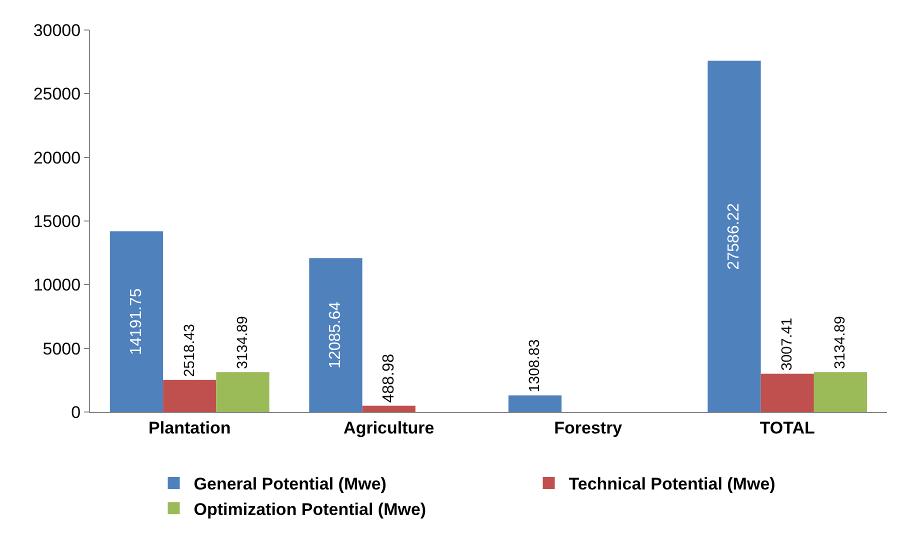 The height and width of the screenshot is (538, 917). What do you see at coordinates (588, 428) in the screenshot?
I see `x-tick-label: Forestry` at bounding box center [588, 428].